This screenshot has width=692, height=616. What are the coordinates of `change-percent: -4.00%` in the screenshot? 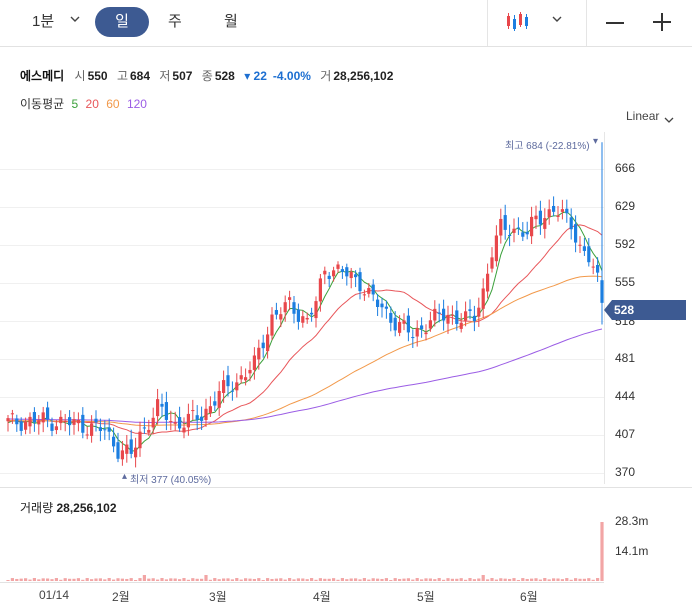 It's located at (291, 76).